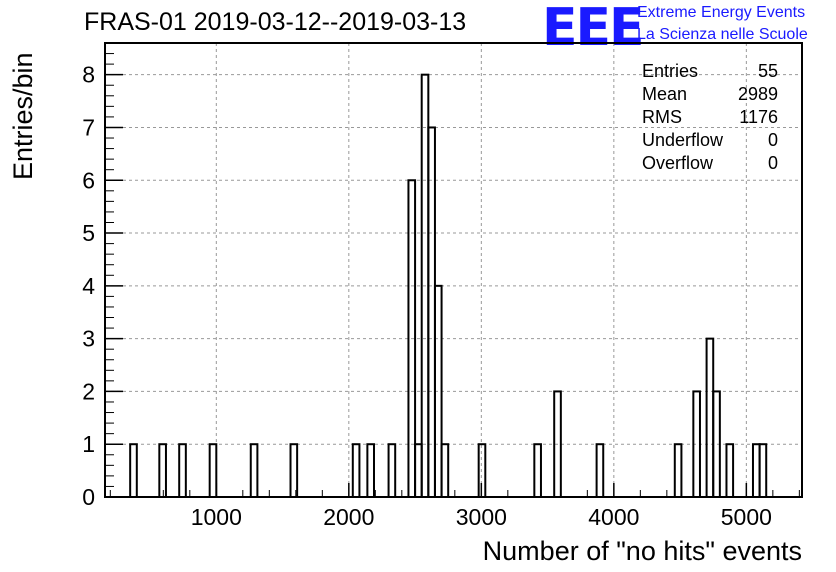  I want to click on y-tick-label: 3, so click(88, 339).